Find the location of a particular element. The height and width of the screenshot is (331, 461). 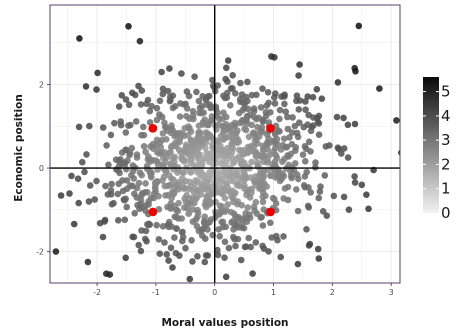

legend-label: 4 is located at coordinates (446, 116).